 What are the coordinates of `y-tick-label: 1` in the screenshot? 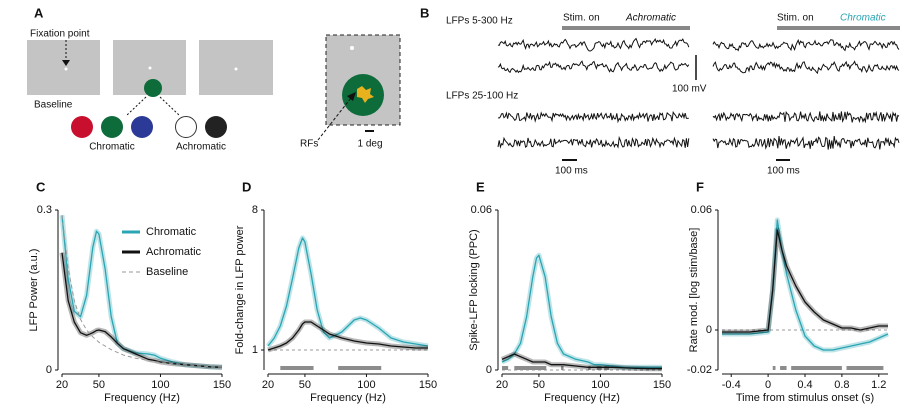 It's located at (255, 350).